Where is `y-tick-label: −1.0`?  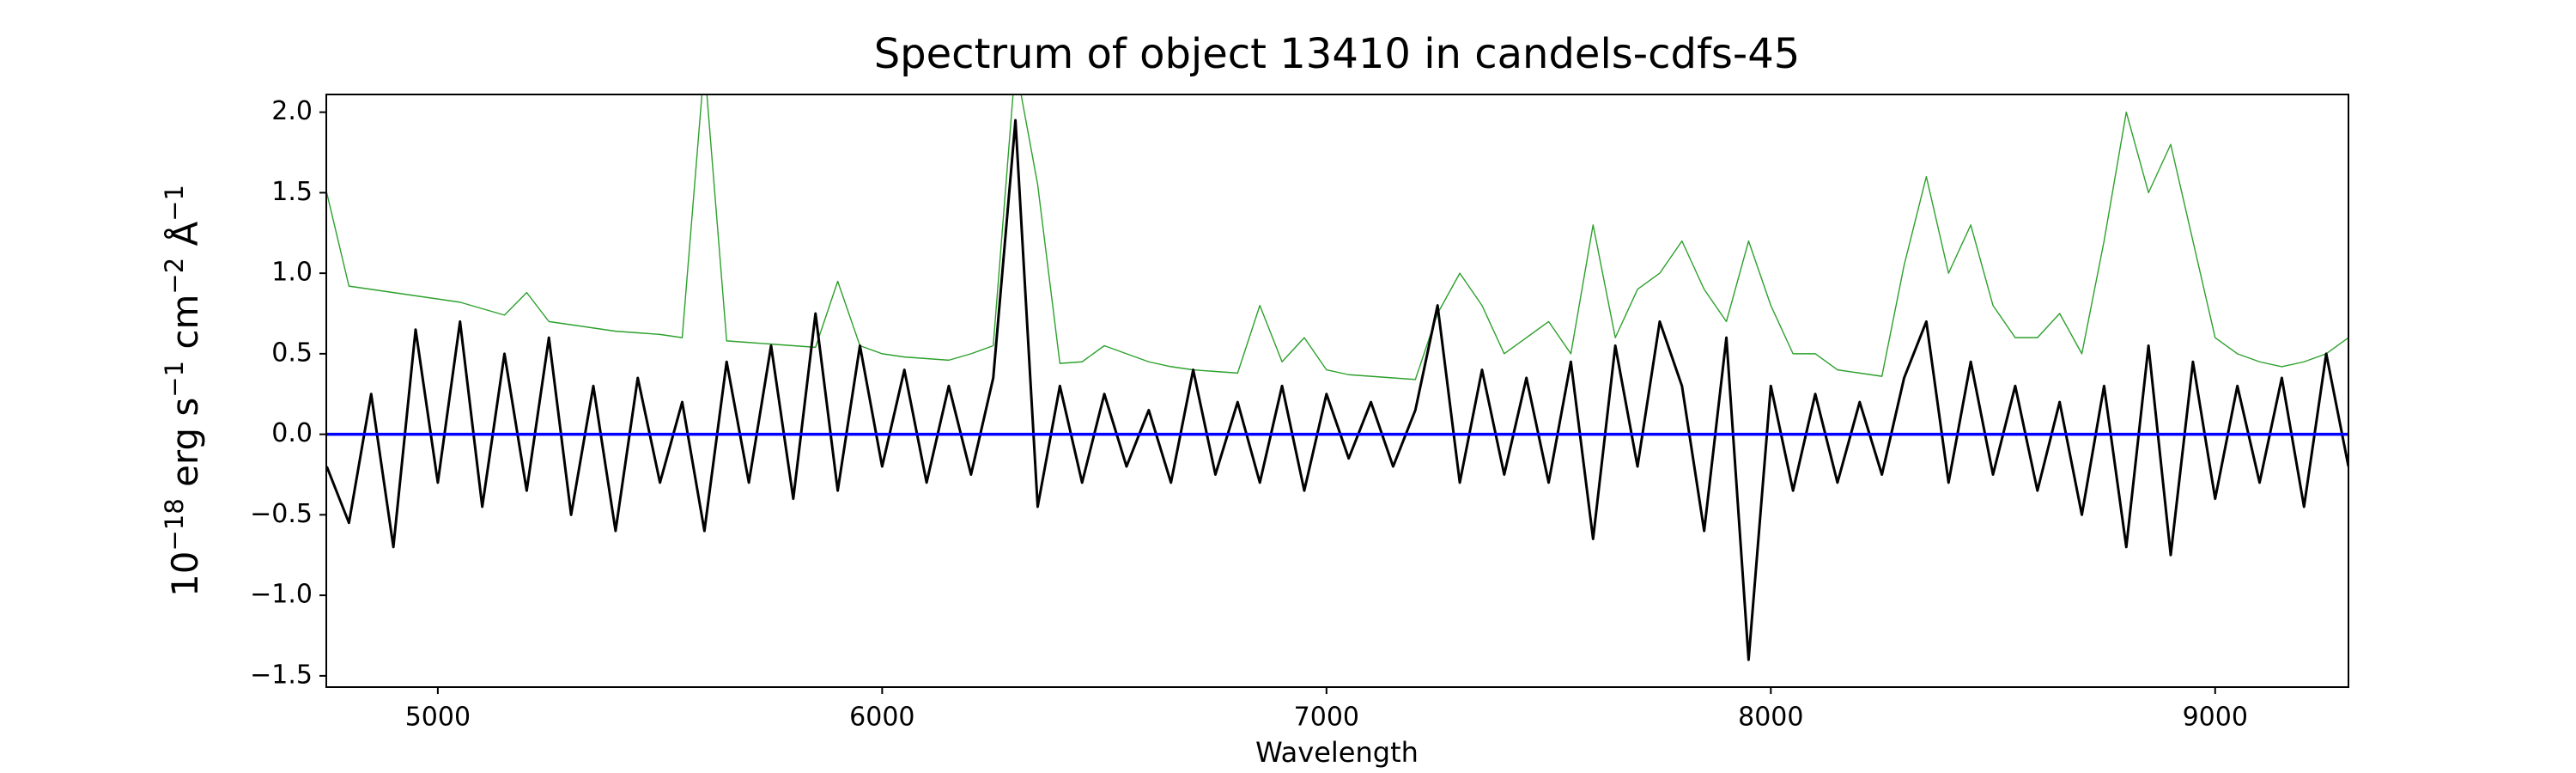
y-tick-label: −1.0 is located at coordinates (281, 595).